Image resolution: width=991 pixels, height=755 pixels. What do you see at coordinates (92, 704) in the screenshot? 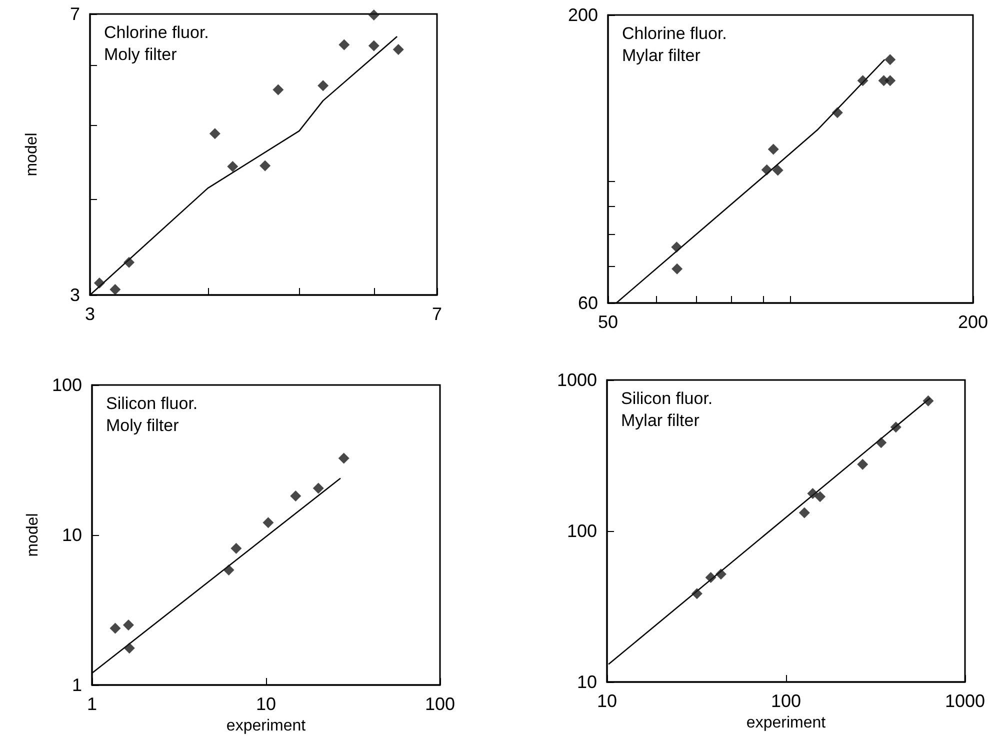
I see `x-tick-label: 1` at bounding box center [92, 704].